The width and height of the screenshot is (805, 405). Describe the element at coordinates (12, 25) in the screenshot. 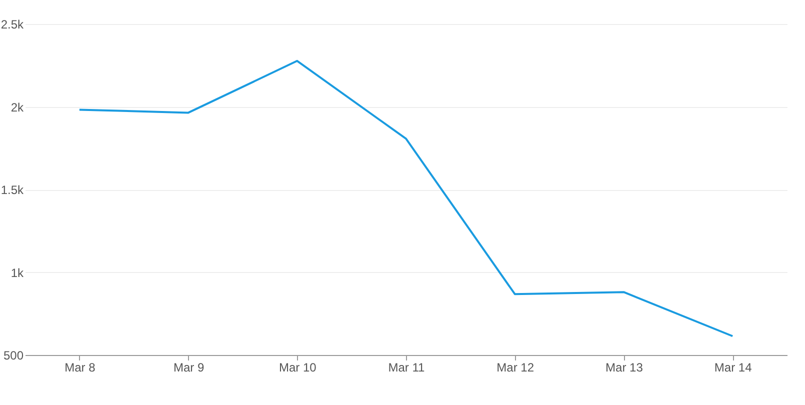

I see `y-tick-label: 2.5k` at that location.